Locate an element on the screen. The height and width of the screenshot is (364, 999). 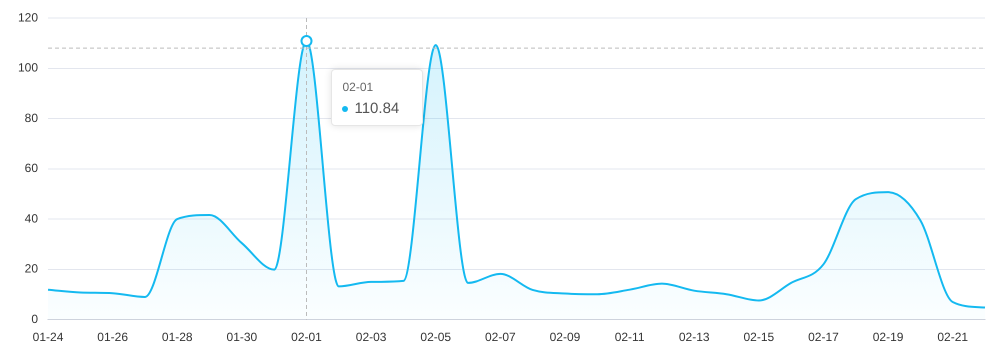
y-tick-label: 60 is located at coordinates (31, 168).